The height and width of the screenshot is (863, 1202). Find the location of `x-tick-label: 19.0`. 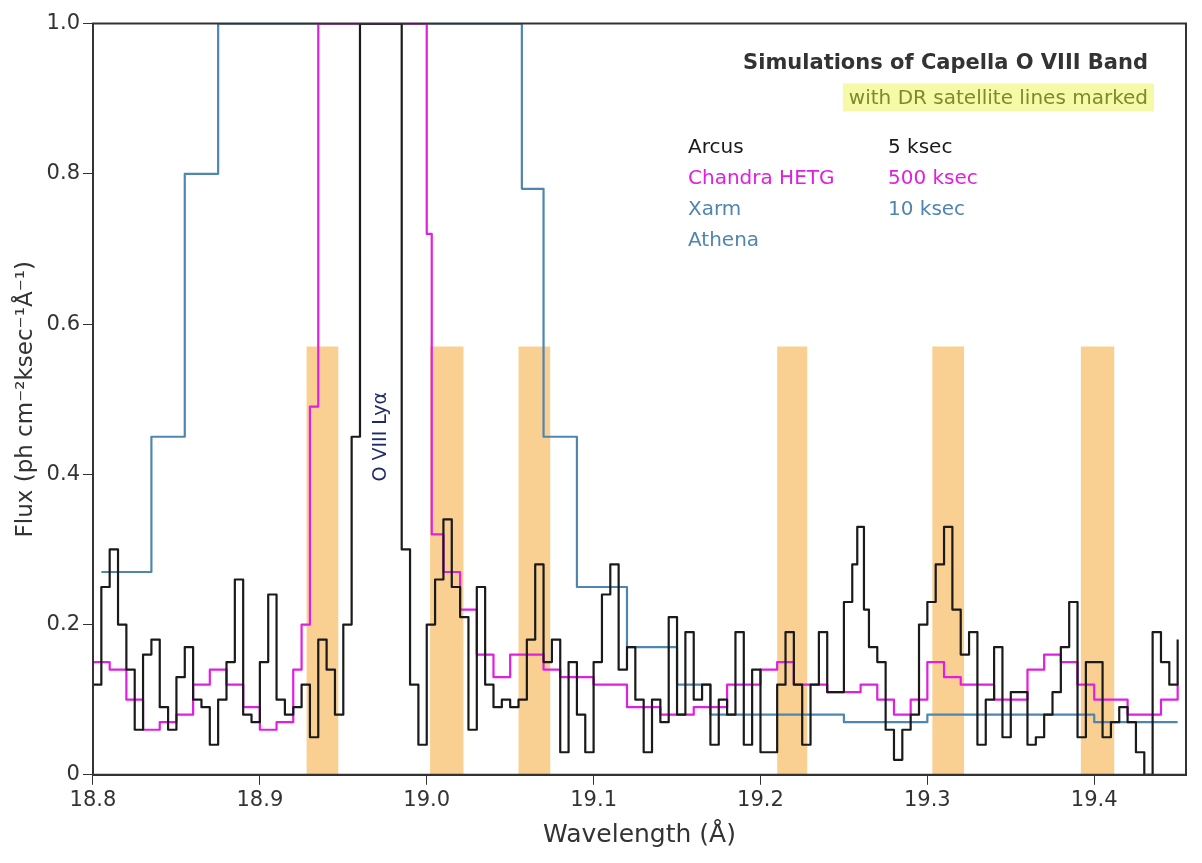

x-tick-label: 19.0 is located at coordinates (427, 798).